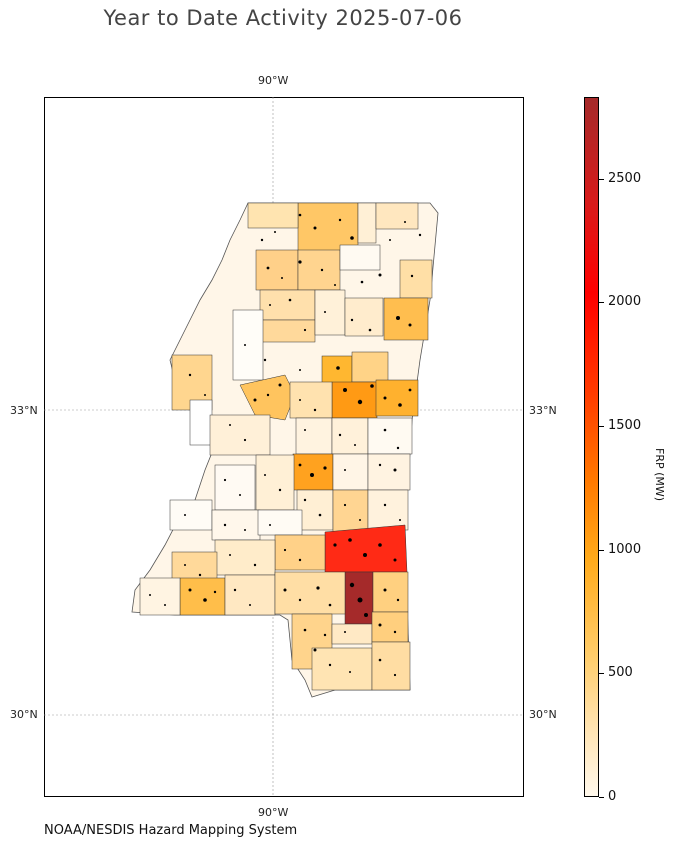  What do you see at coordinates (625, 549) in the screenshot?
I see `colorbar-tick-label: 1000` at bounding box center [625, 549].